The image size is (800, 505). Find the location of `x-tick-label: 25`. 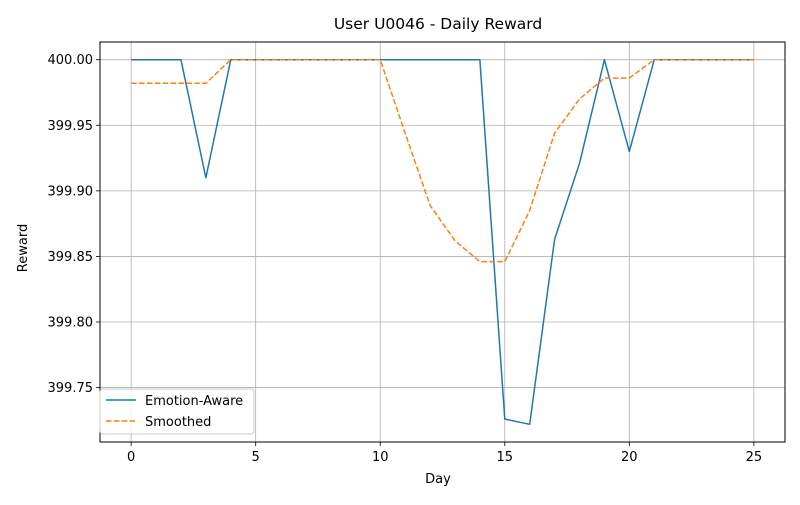

x-tick-label: 25 is located at coordinates (754, 457).